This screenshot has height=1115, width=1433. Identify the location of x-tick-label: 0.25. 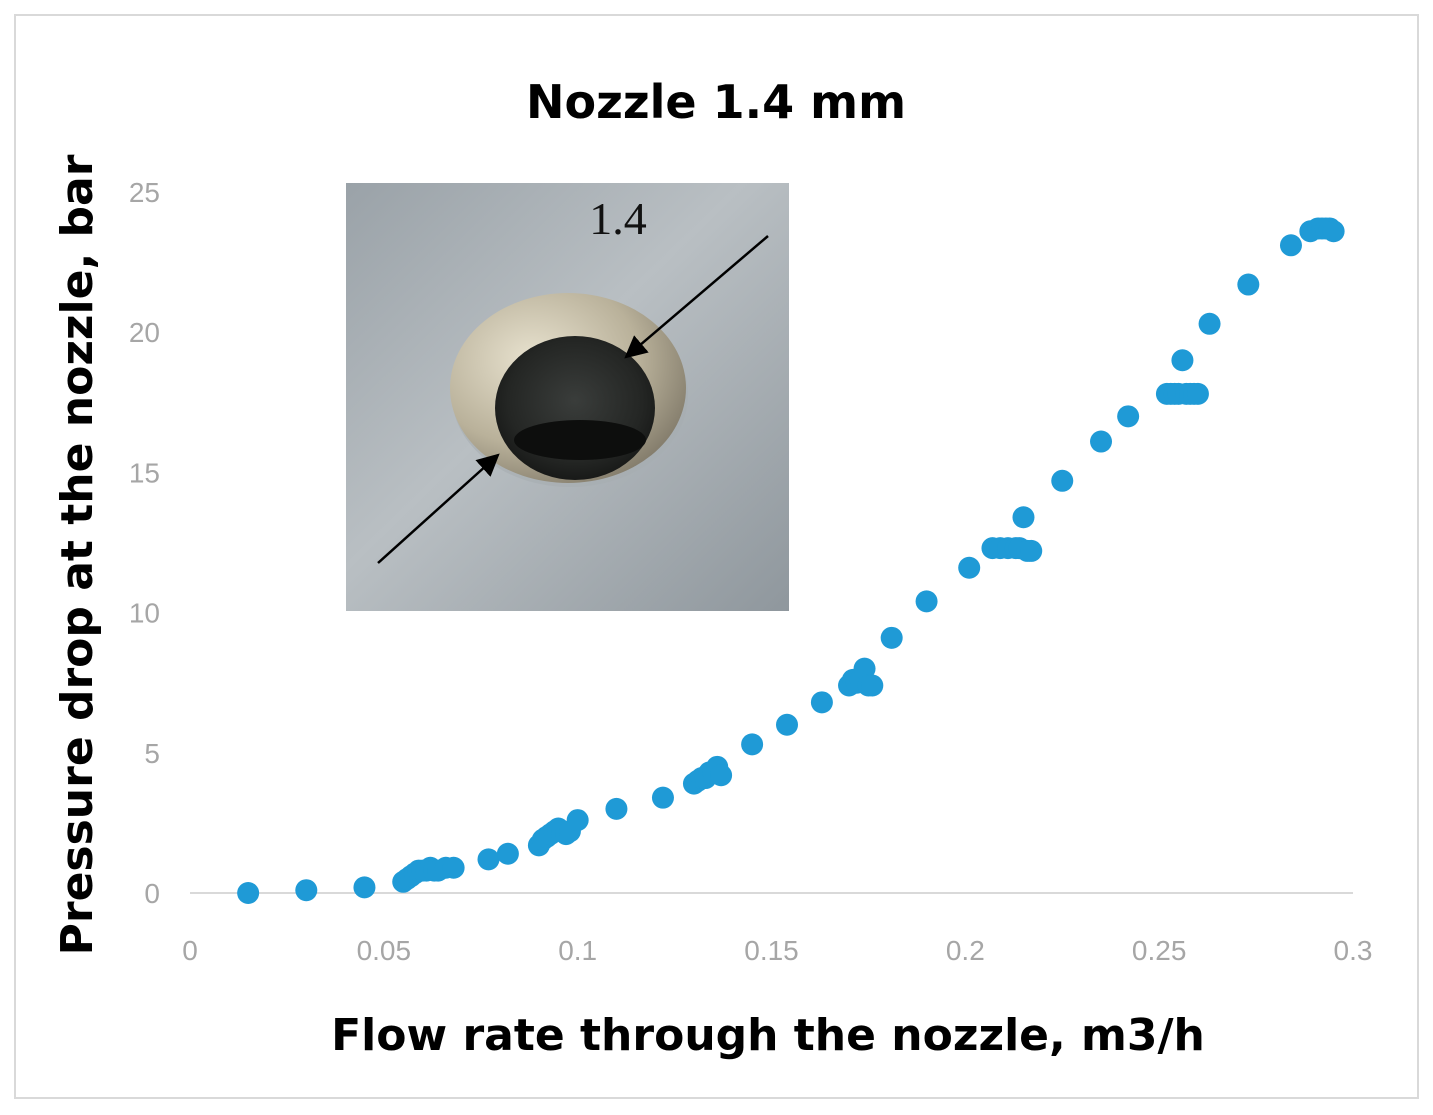
(1159, 950).